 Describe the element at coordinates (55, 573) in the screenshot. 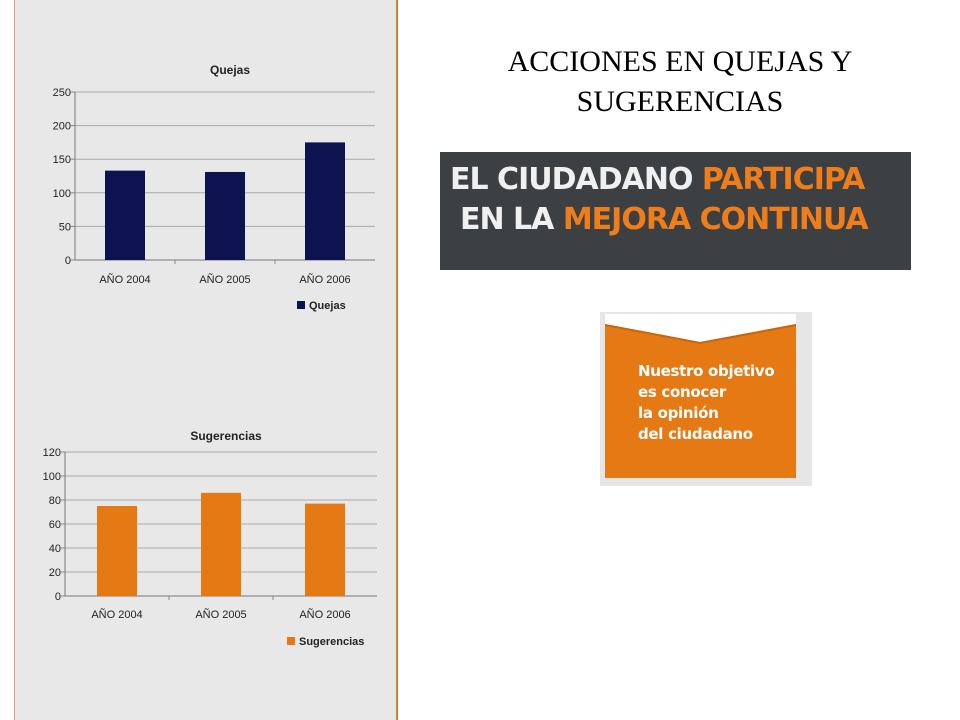

I see `sugerencias-y-tick-label: 20` at that location.